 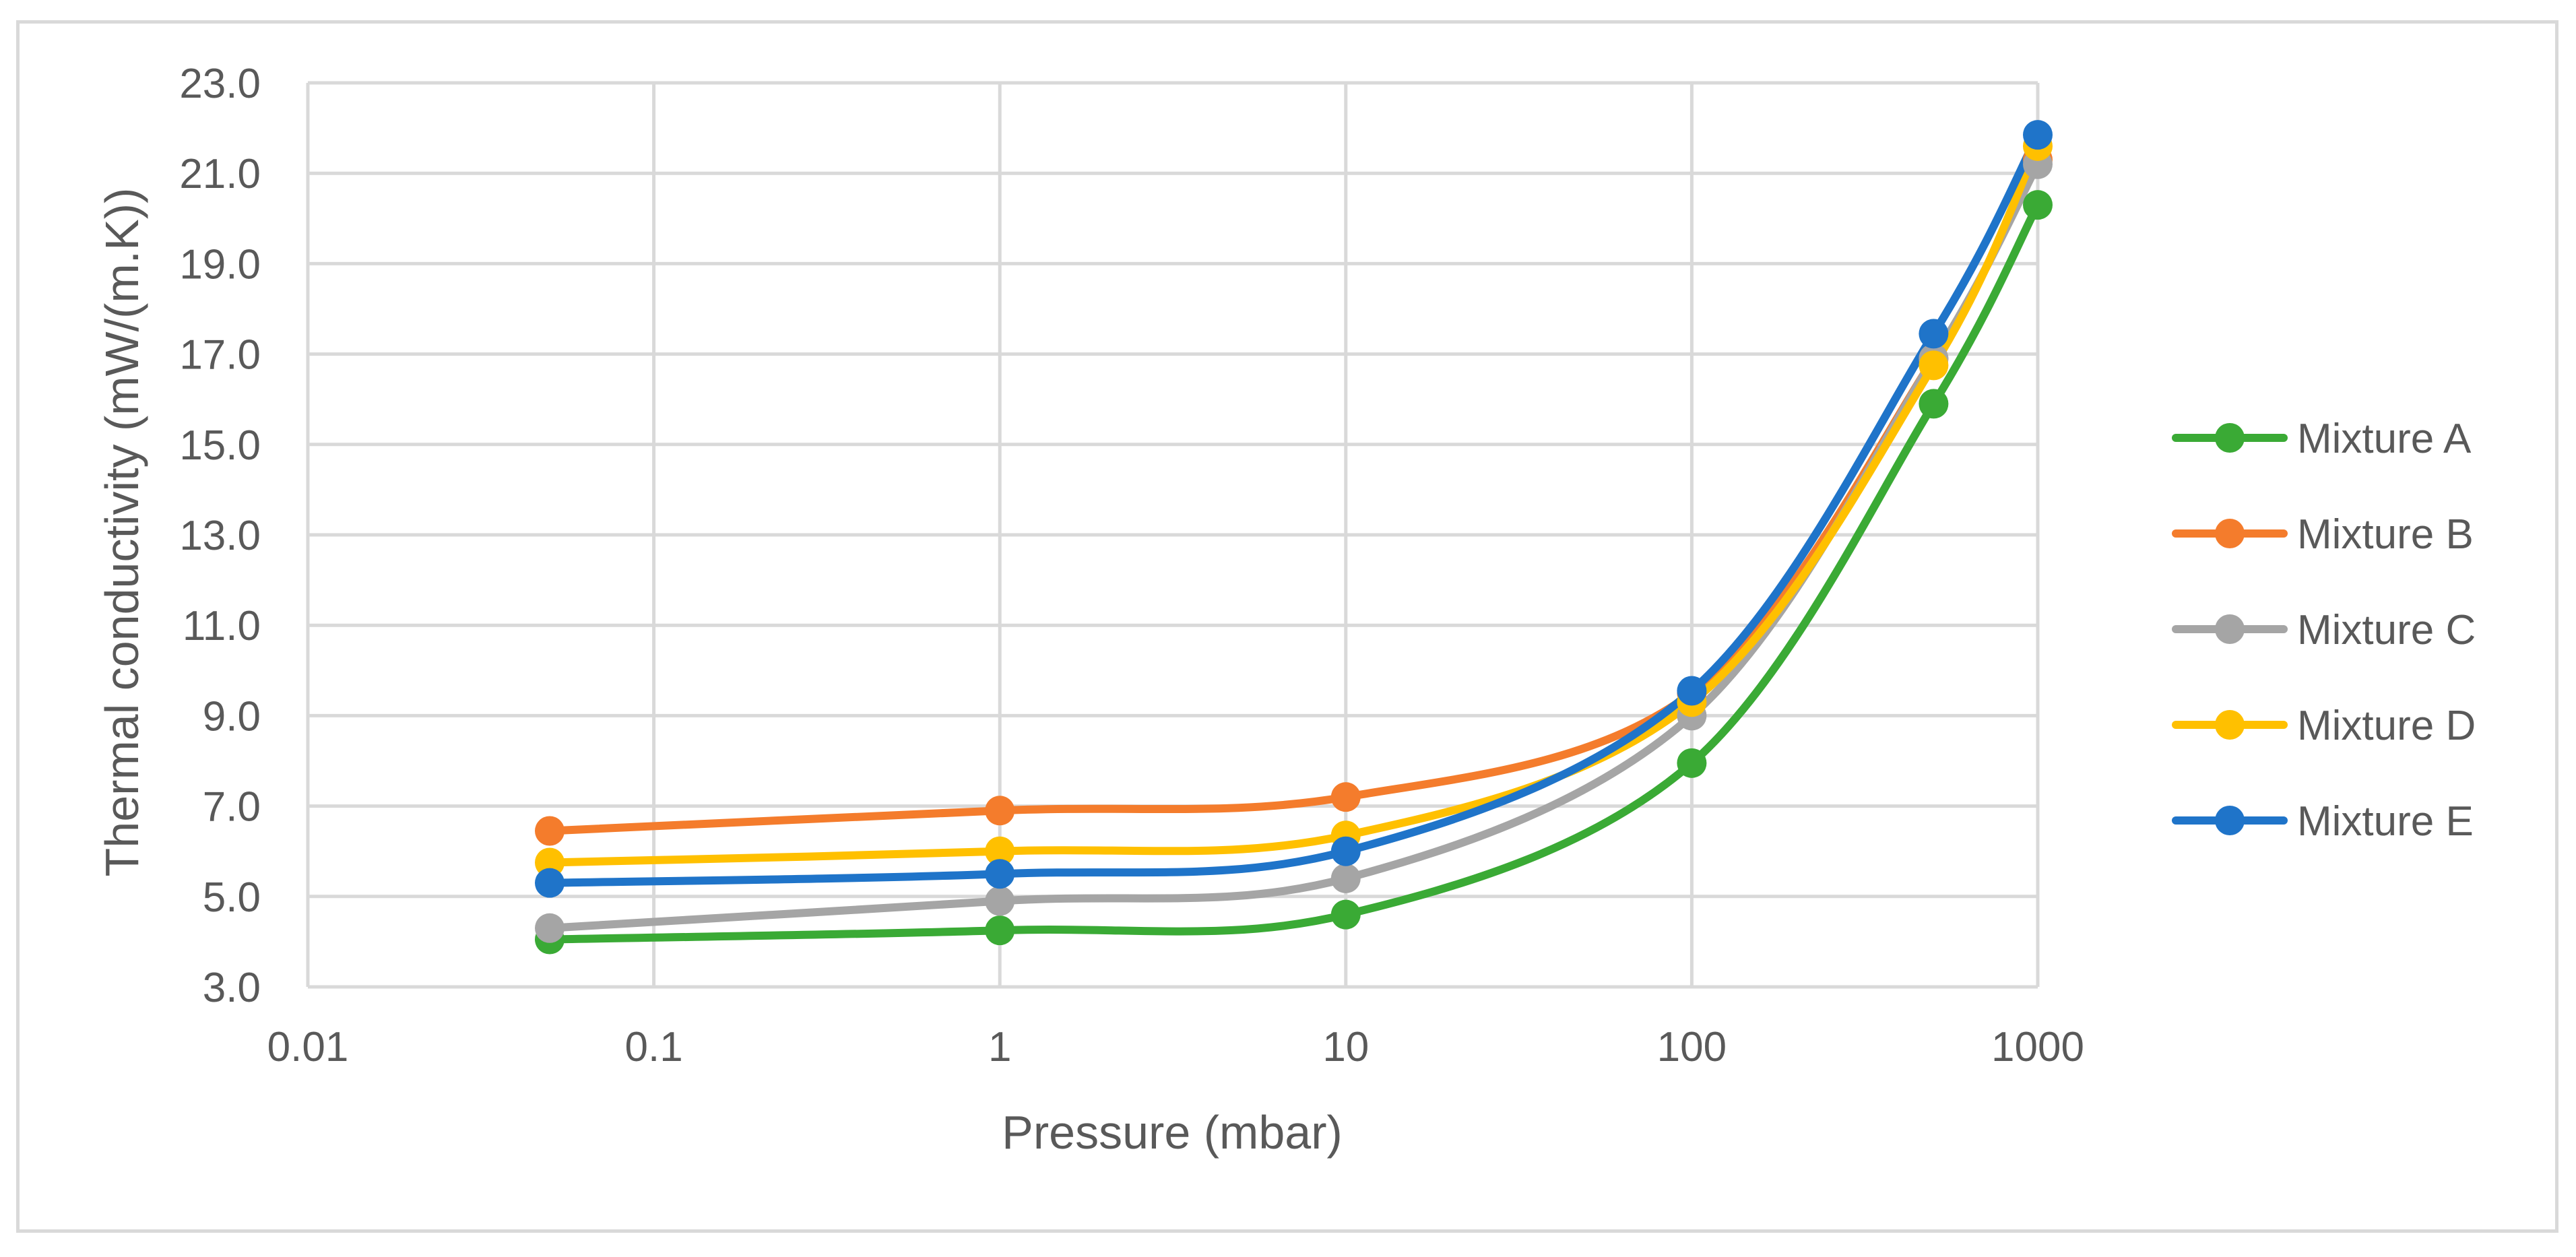 I want to click on legend-label: Mixture D, so click(x=2386, y=726).